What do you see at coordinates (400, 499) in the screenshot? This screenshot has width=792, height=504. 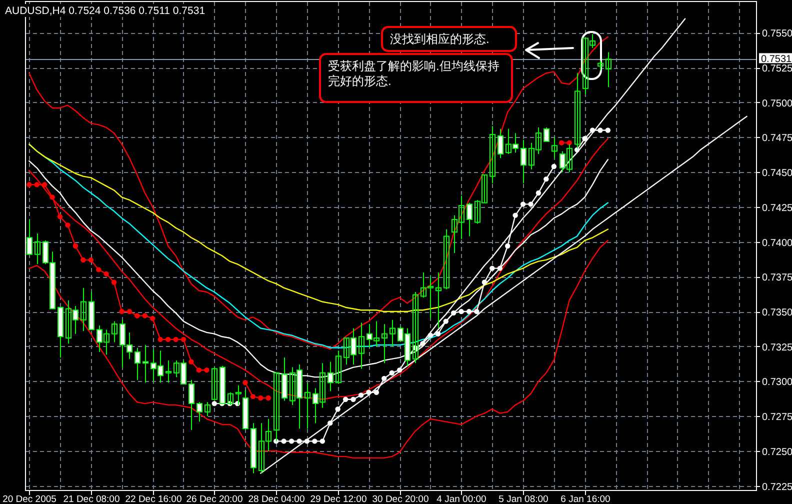 I see `x-tick-label: 30 Dec 20:00` at bounding box center [400, 499].